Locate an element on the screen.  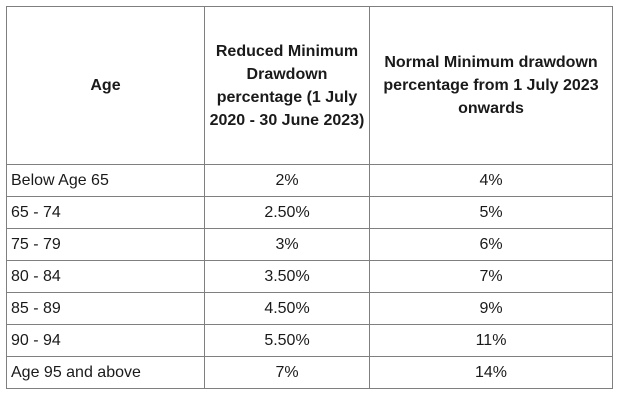
cell-reduced: 5.50% is located at coordinates (287, 340).